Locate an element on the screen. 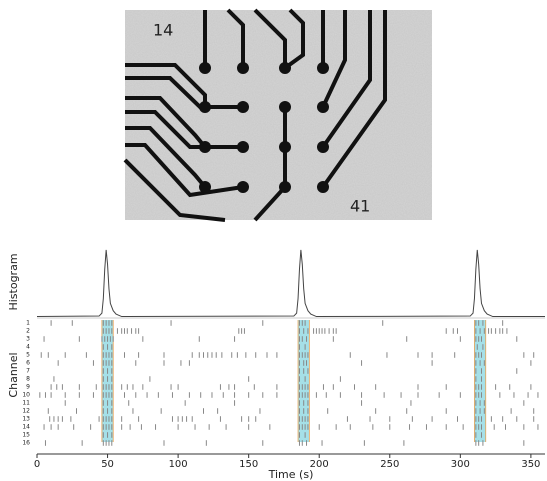 The height and width of the screenshot is (481, 547). channel-label: 6 is located at coordinates (28, 363).